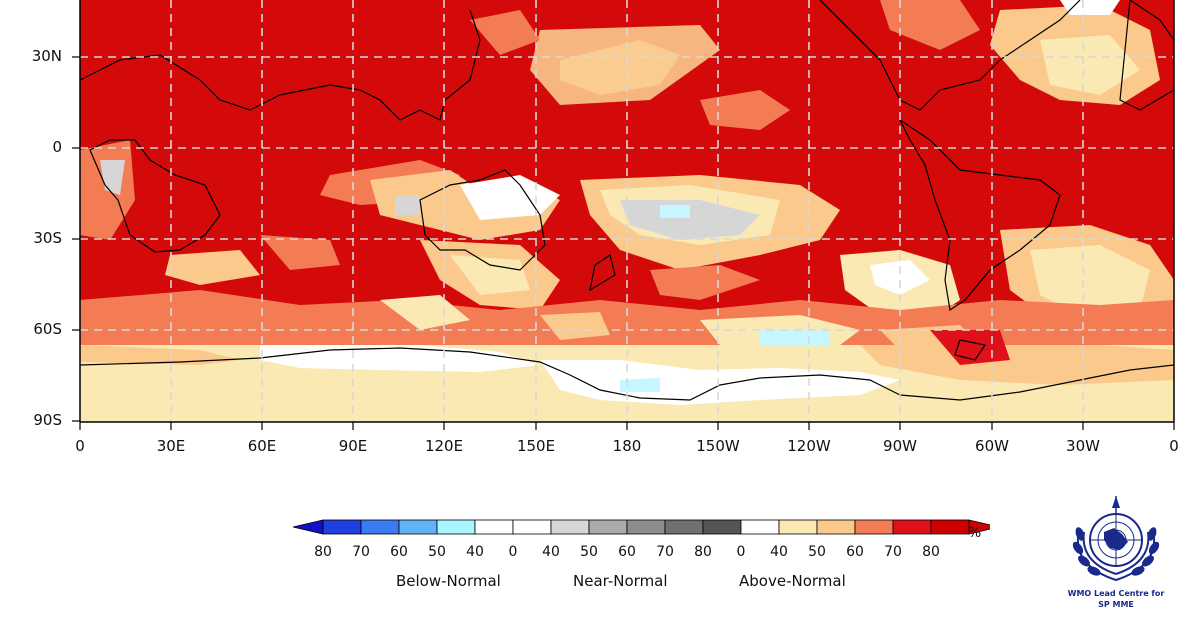  What do you see at coordinates (809, 446) in the screenshot?
I see `lon-label-120w: 120W` at bounding box center [809, 446].